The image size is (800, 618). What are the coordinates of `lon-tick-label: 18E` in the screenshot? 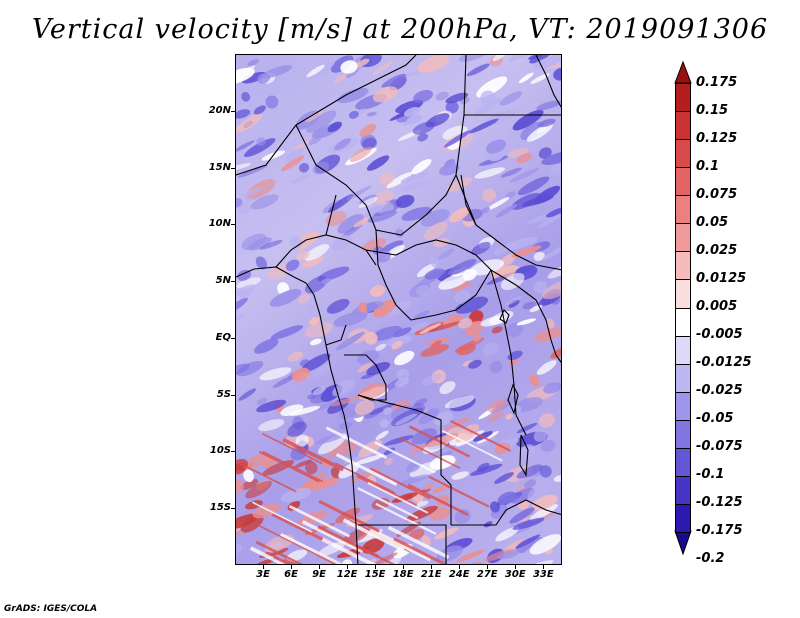 It's located at (403, 574).